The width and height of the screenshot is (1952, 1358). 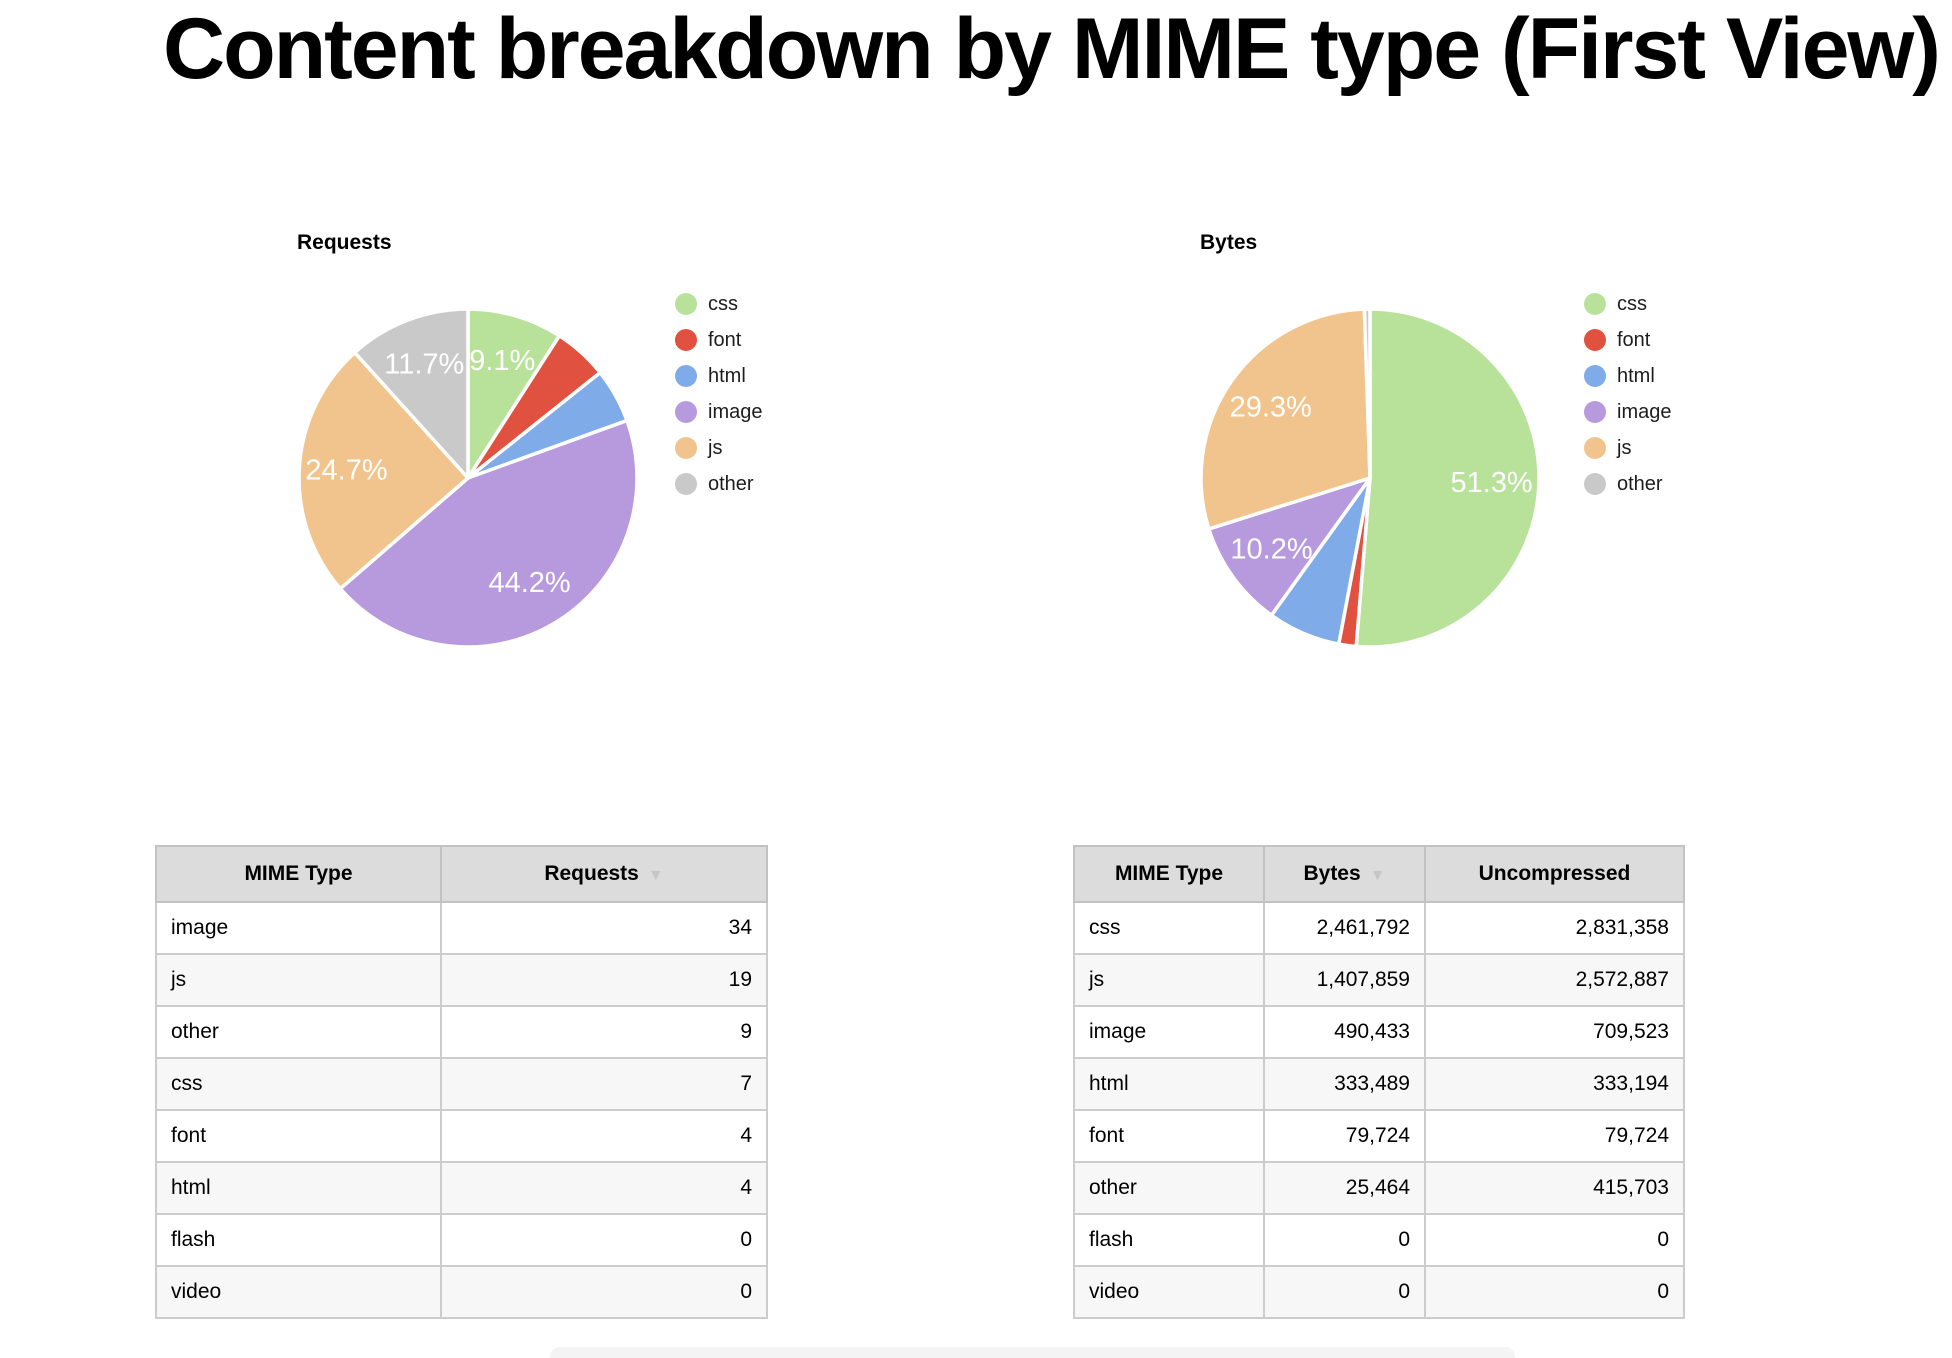 I want to click on value-cell: 415,703, so click(x=1554, y=1188).